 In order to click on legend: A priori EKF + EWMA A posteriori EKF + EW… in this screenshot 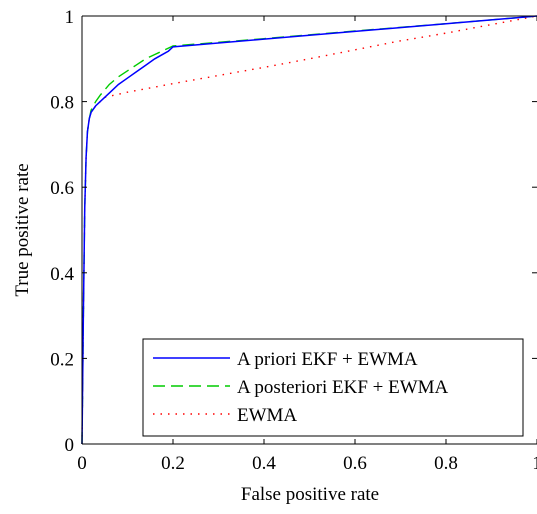, I will do `click(333, 387)`.